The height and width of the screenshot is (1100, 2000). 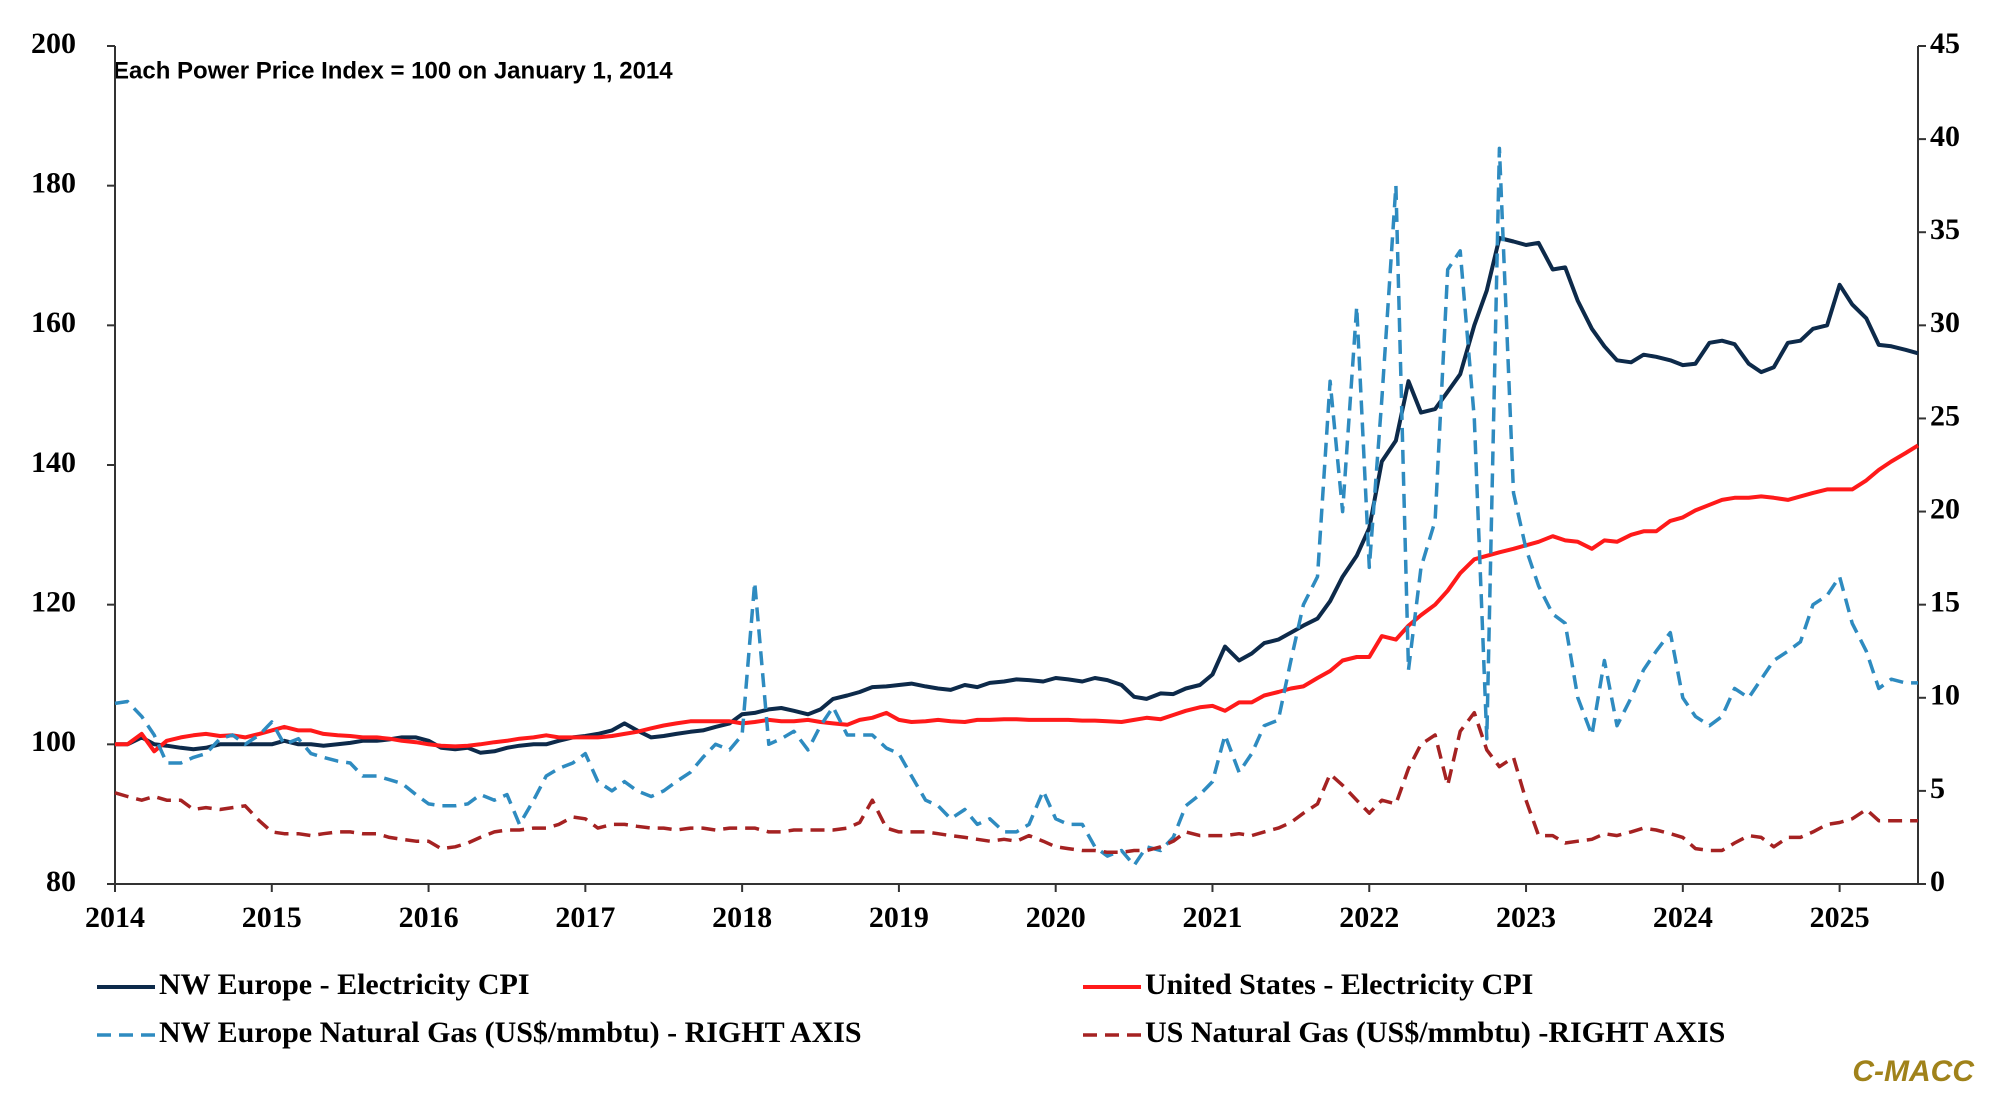 I want to click on legend-label: United States - Electricity CPI, so click(x=1339, y=984).